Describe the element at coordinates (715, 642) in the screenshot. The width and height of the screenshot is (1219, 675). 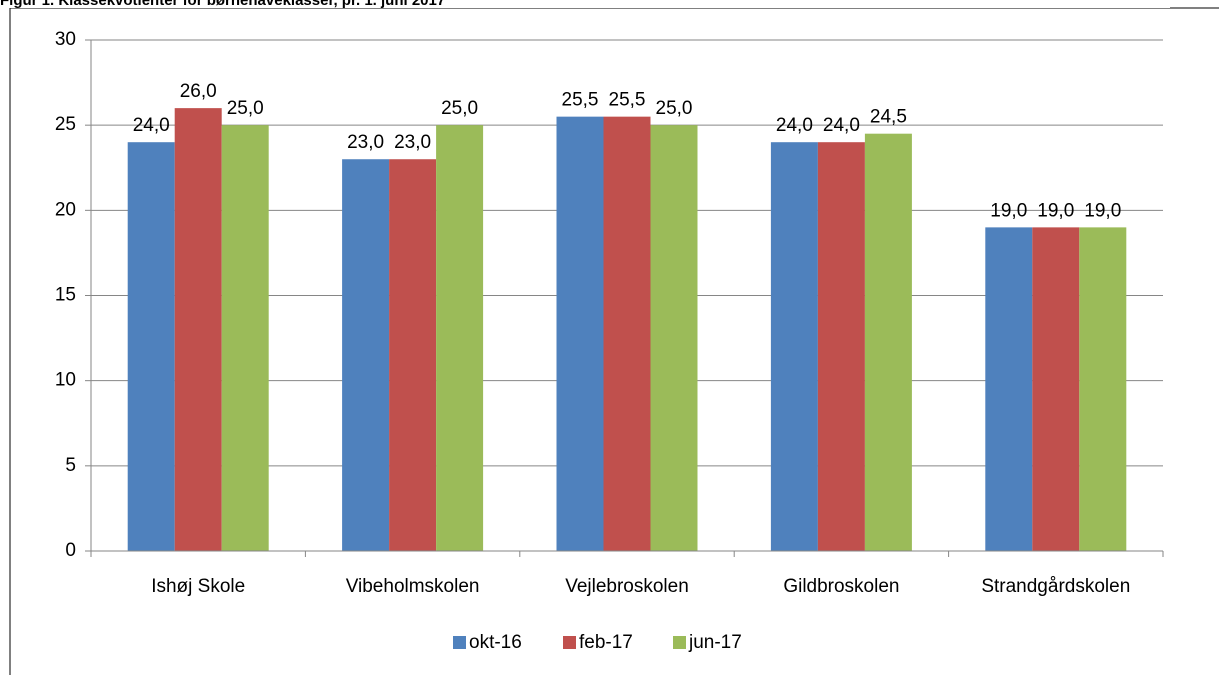
I see `legend-label: jun-17` at that location.